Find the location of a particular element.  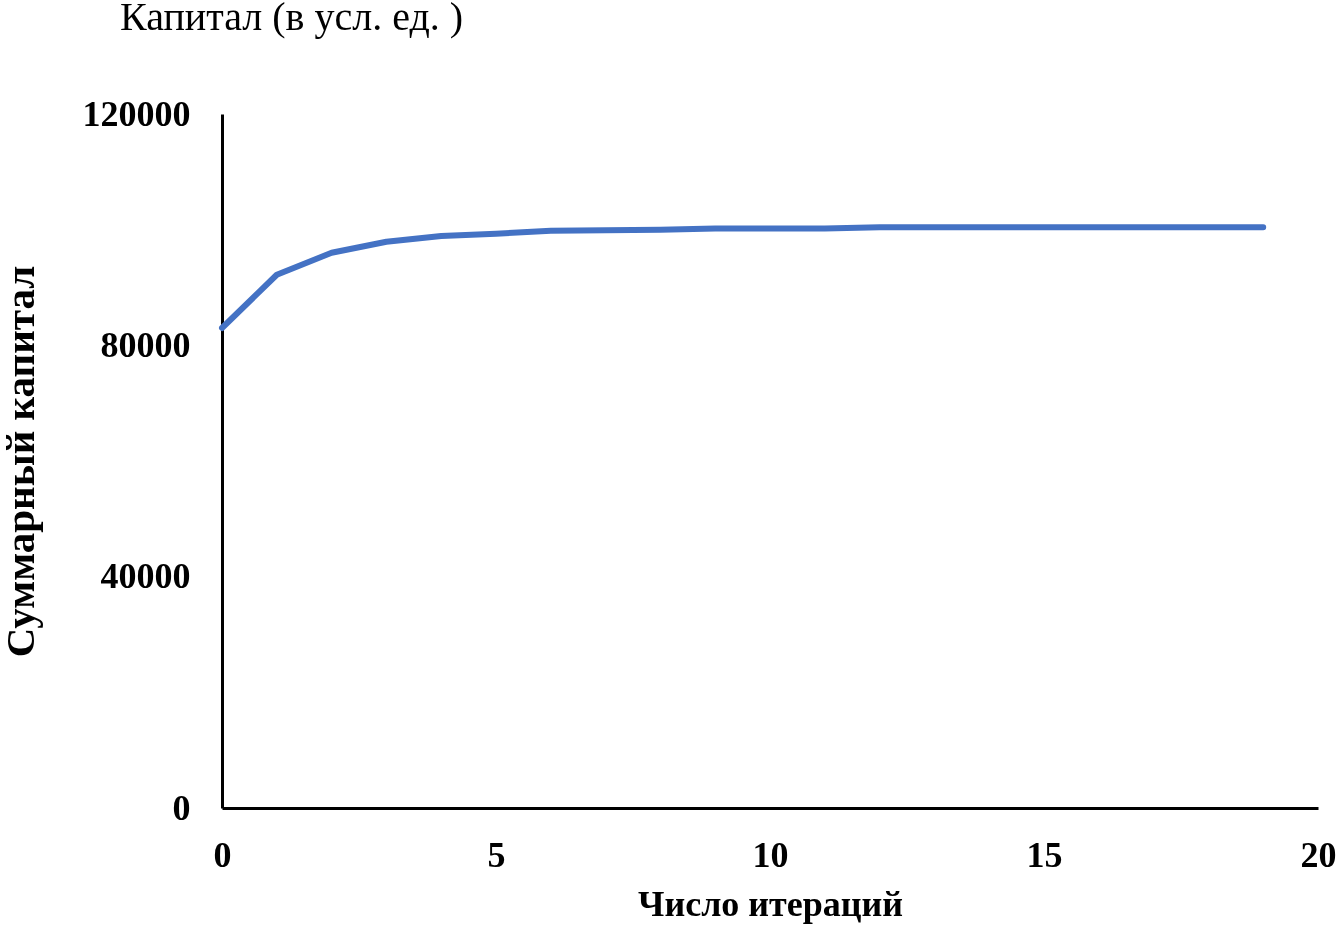

x-tick-label: 10 is located at coordinates (770, 854).